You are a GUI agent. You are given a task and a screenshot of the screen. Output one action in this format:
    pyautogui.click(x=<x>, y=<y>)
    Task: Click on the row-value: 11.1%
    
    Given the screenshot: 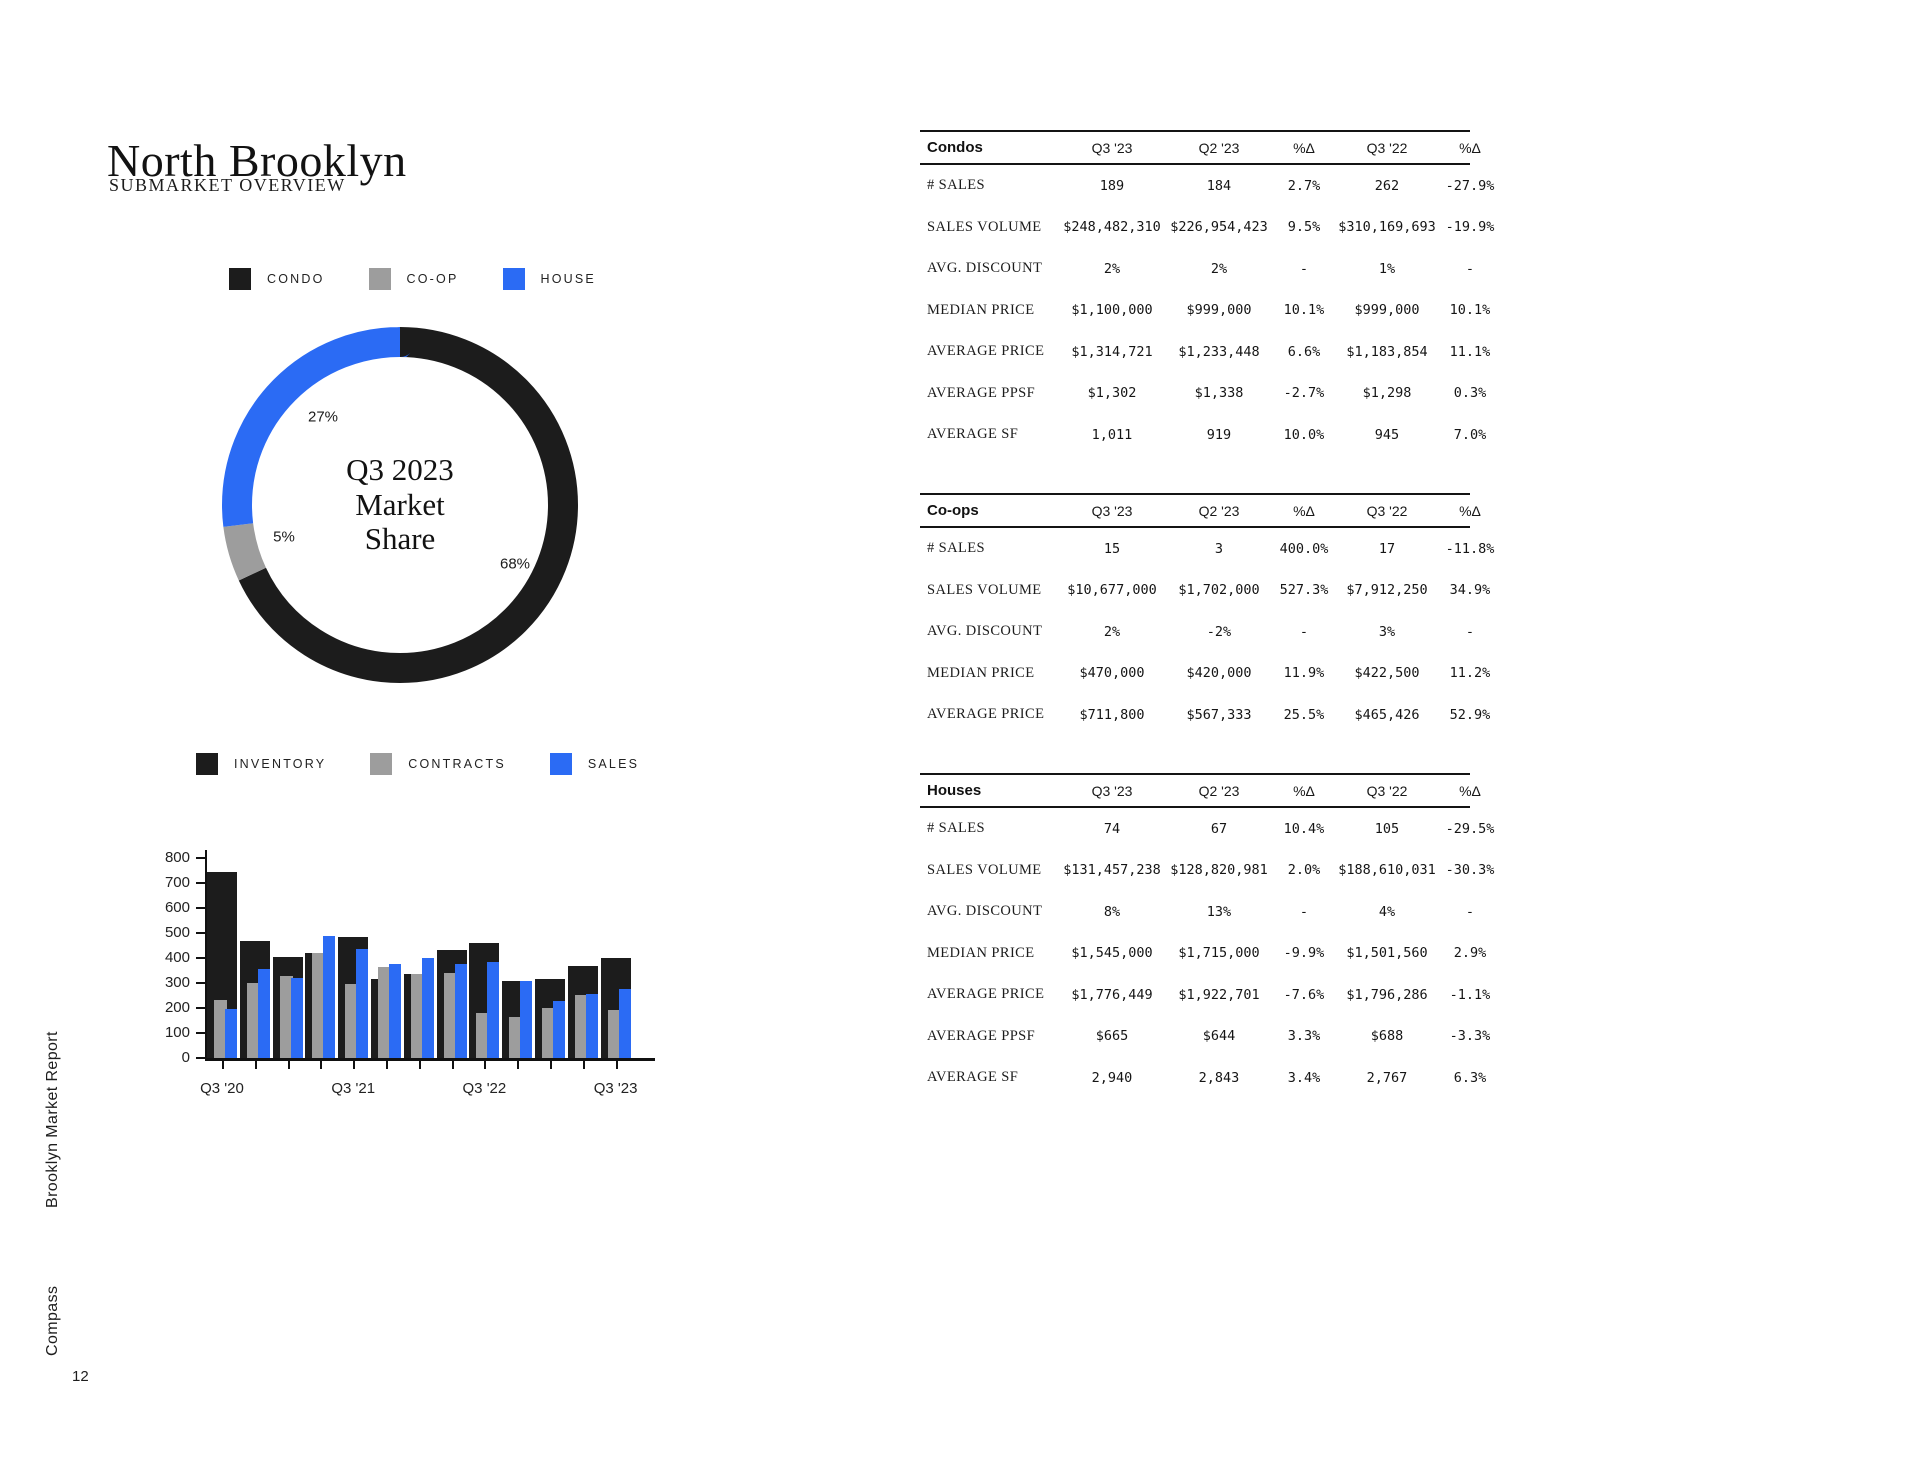 What is the action you would take?
    pyautogui.click(x=1470, y=351)
    